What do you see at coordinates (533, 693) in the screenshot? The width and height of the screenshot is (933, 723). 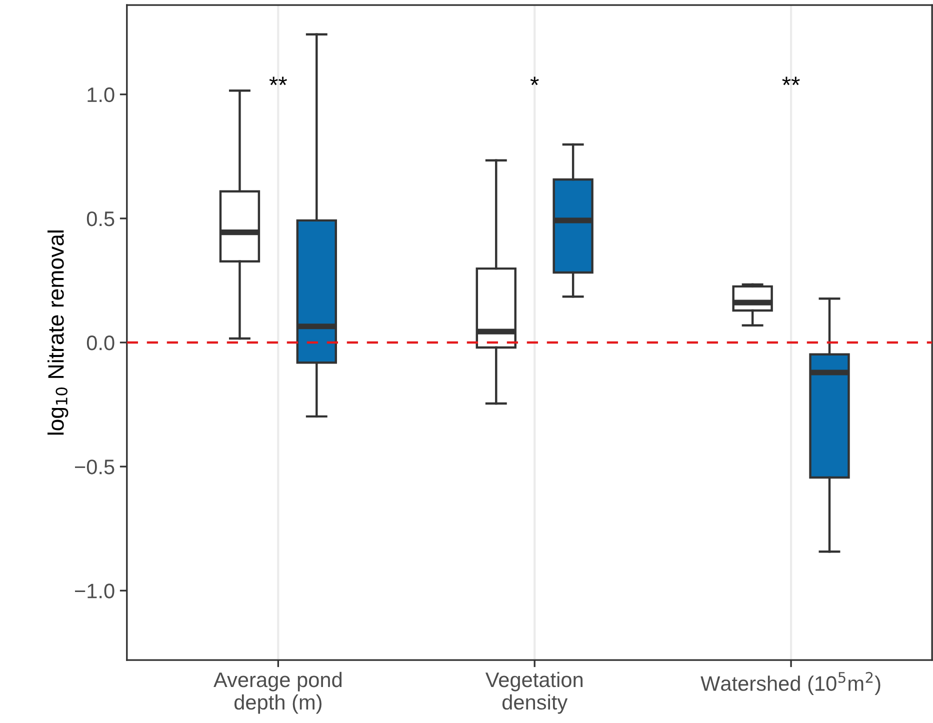 I see `x-tick-label: Vegetation density` at bounding box center [533, 693].